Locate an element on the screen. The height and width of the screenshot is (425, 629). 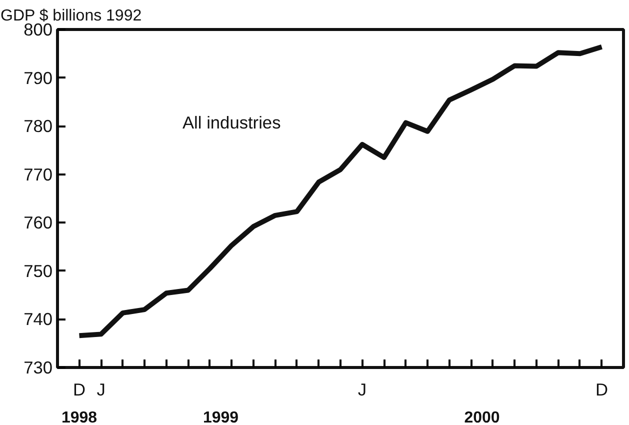
y-tick-label: 740 is located at coordinates (38, 319).